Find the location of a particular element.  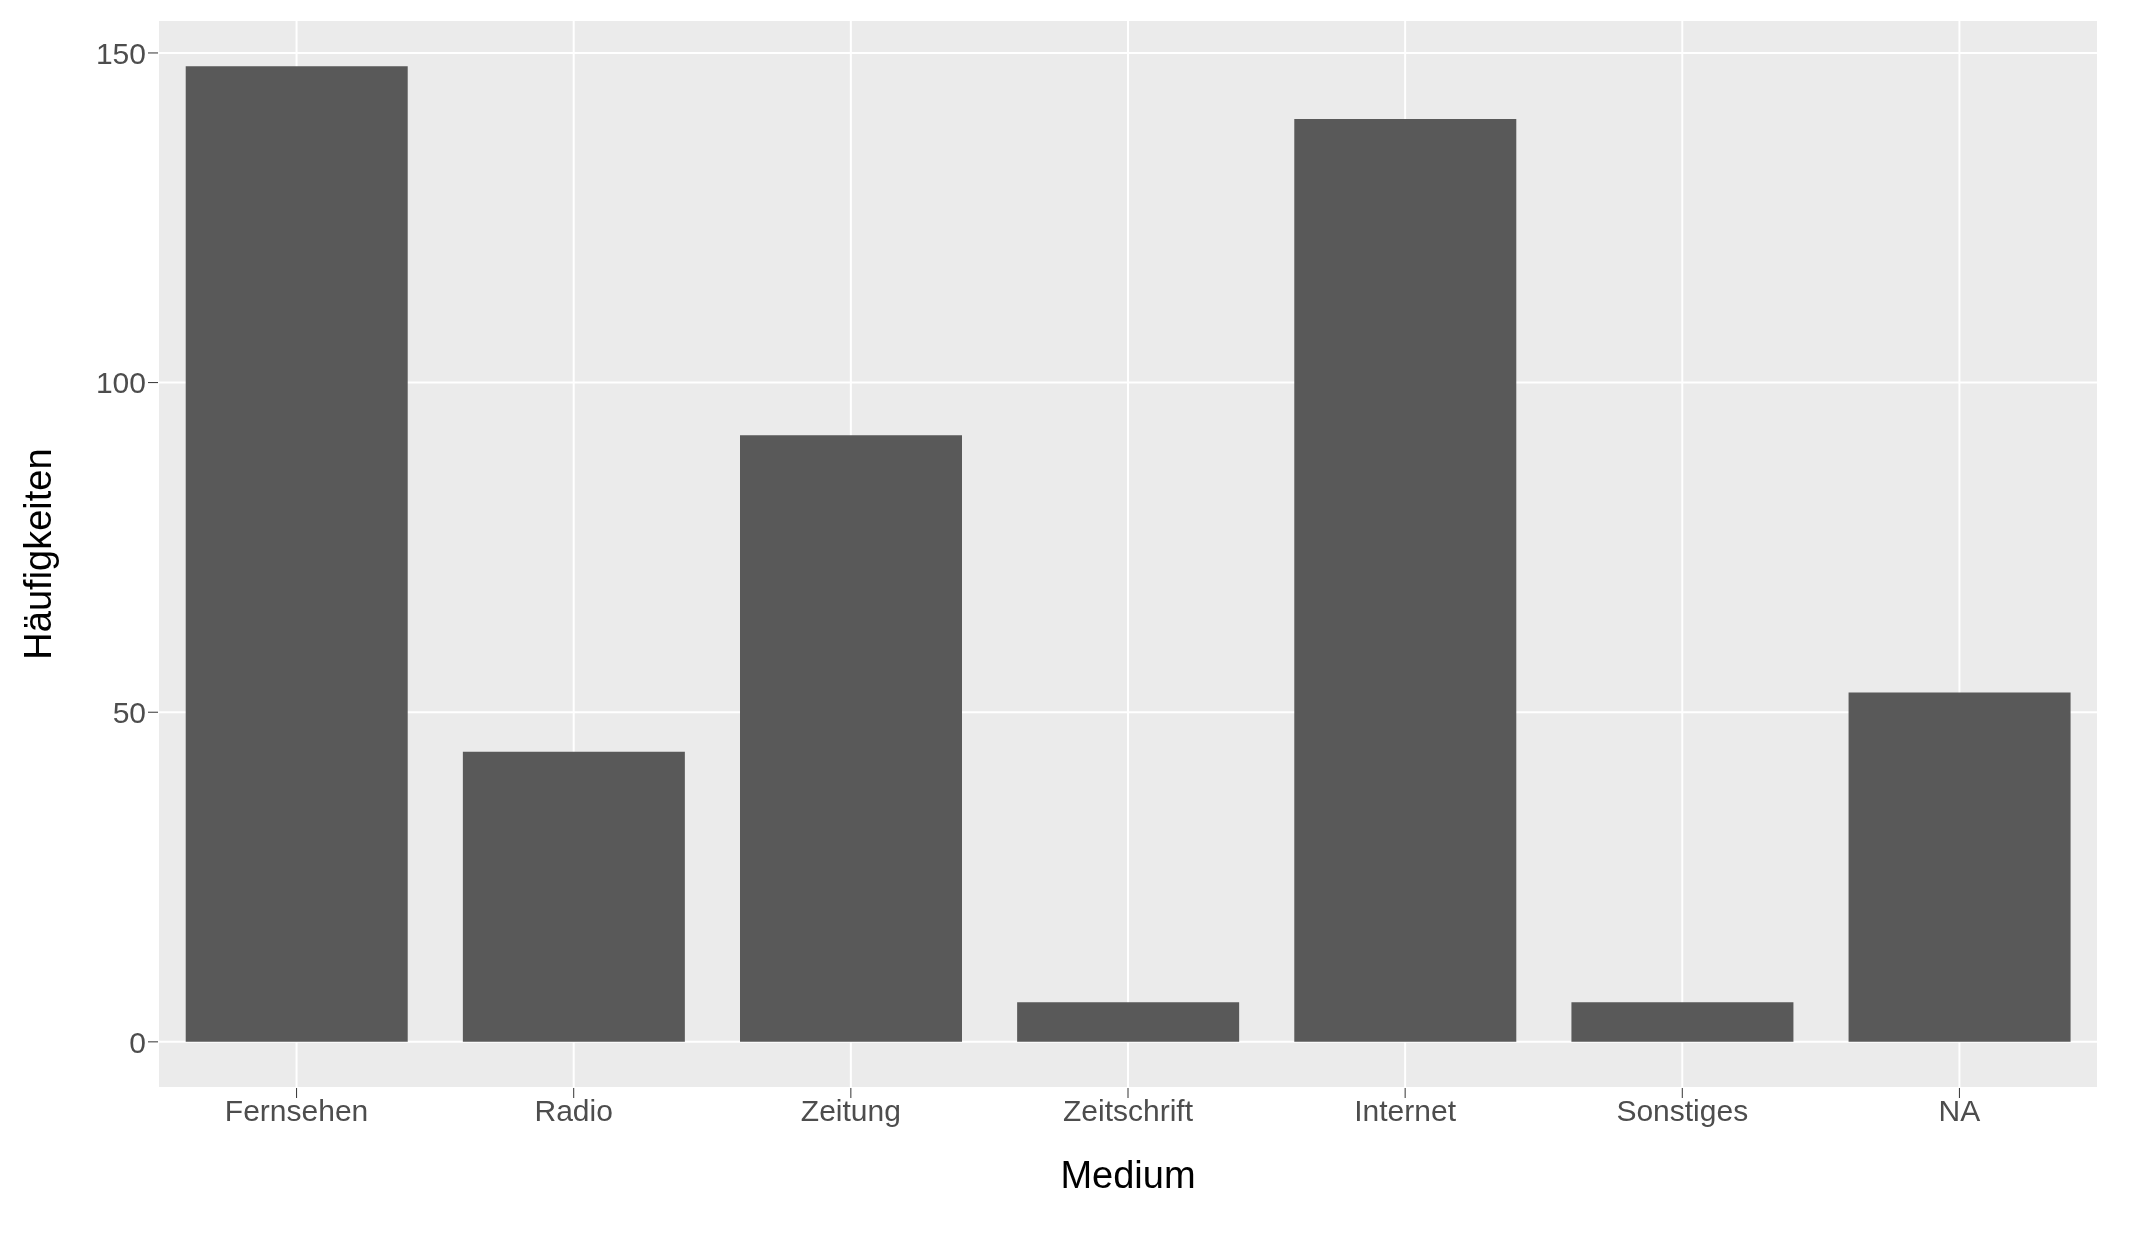

x-tick-label: Sonstiges is located at coordinates (1682, 1111).